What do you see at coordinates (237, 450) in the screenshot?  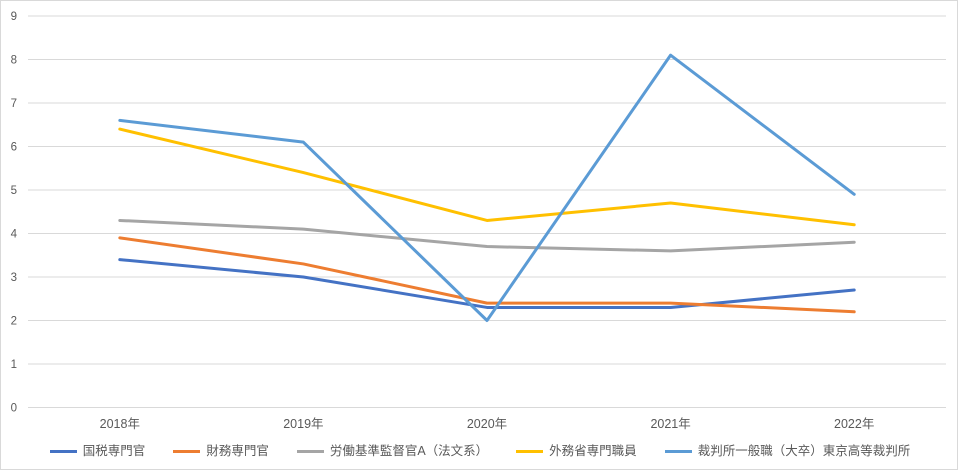 I see `legend-label: 財務専門官` at bounding box center [237, 450].